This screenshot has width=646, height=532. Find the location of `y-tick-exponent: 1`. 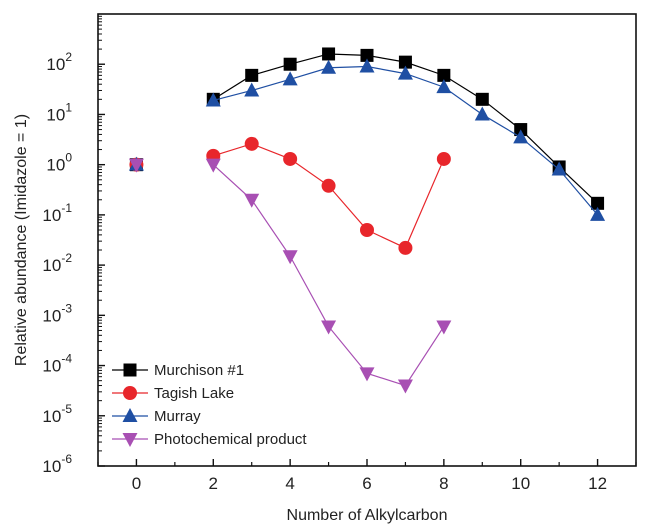

y-tick-exponent: 1 is located at coordinates (68, 107).